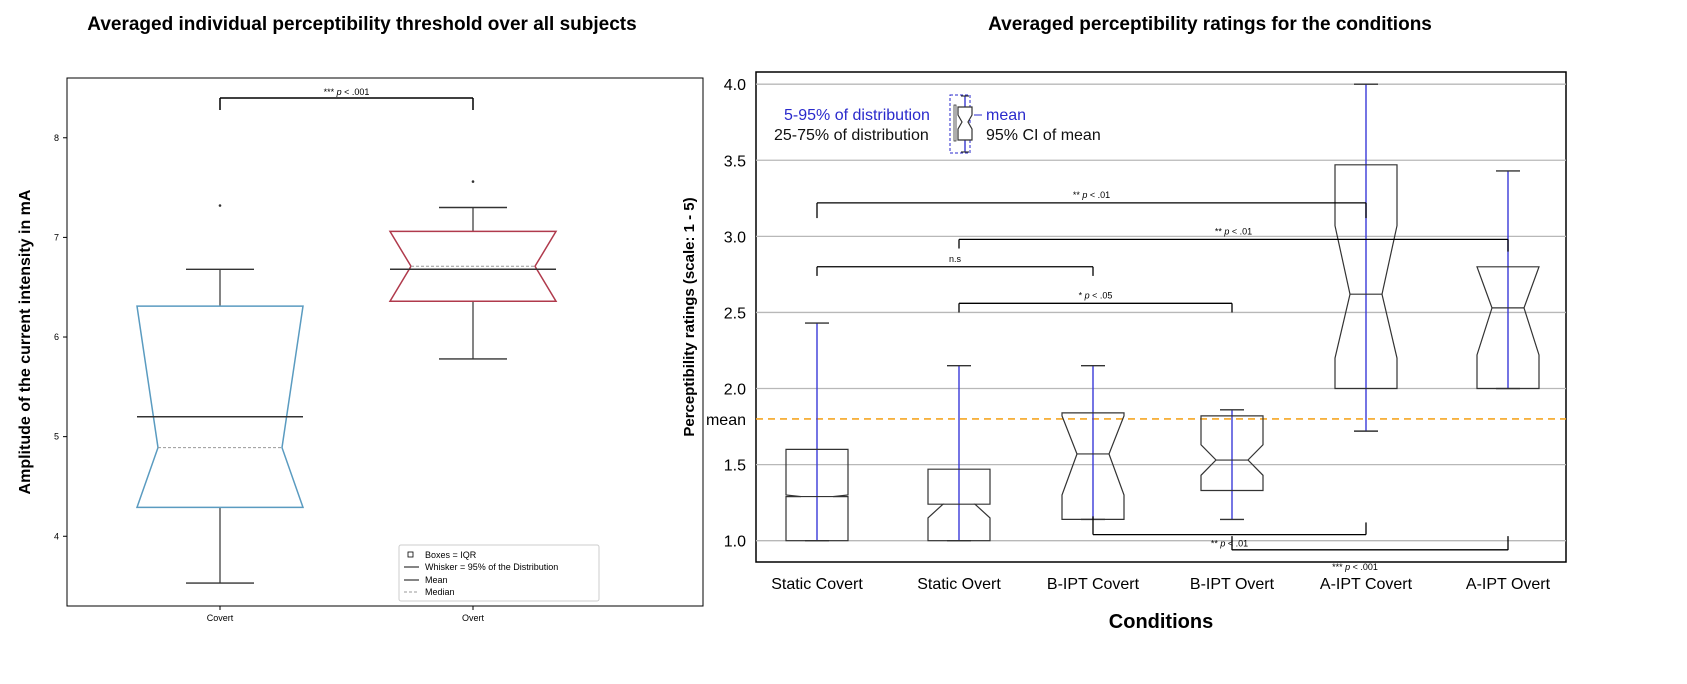 This screenshot has height=684, width=1687. Describe the element at coordinates (410, 554) in the screenshot. I see `legend-swatch-boxes` at that location.